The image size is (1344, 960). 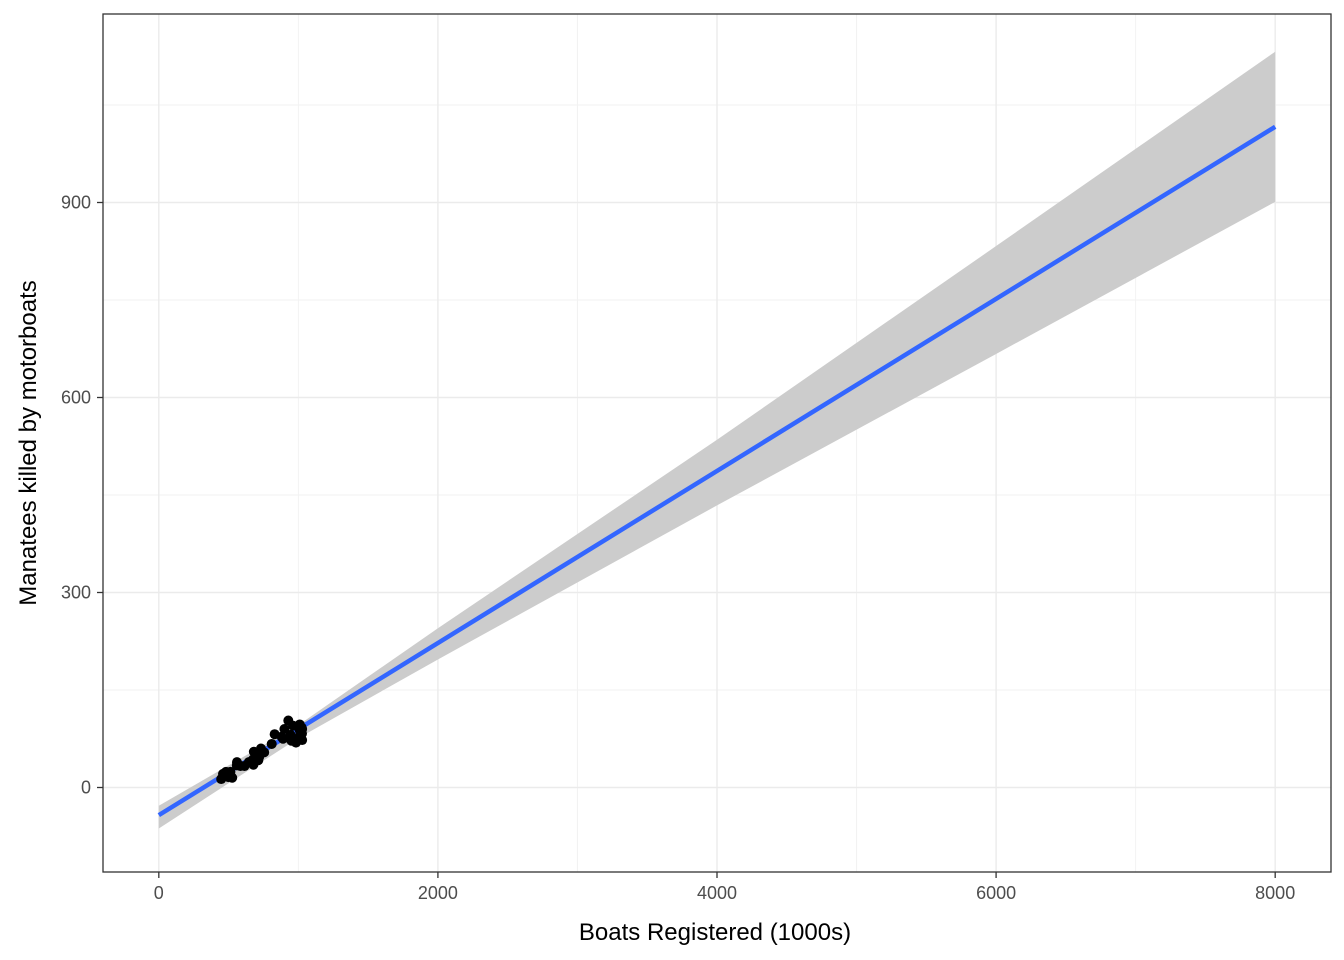 What do you see at coordinates (82, 495) in the screenshot?
I see `y-axis: 0 300 600 900` at bounding box center [82, 495].